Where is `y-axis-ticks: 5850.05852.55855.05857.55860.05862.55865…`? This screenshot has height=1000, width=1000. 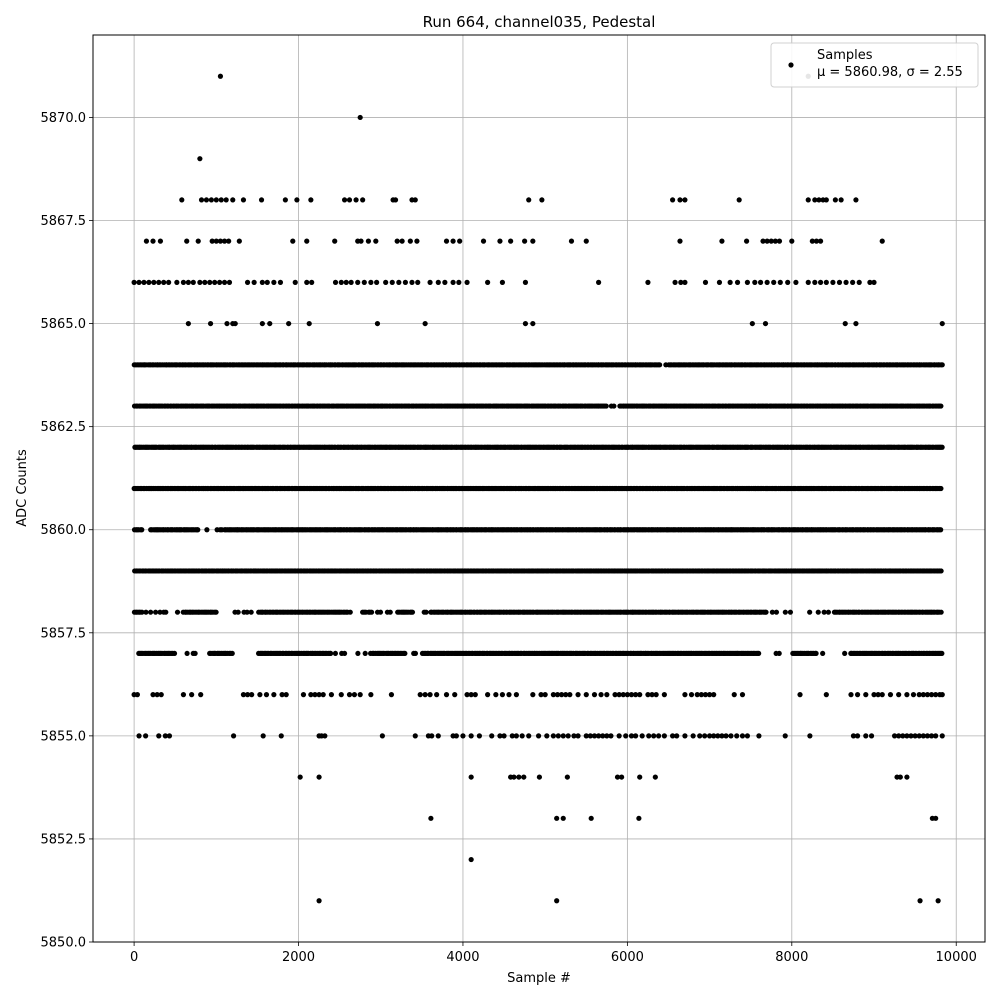 y-axis-ticks: 5850.05852.55855.05857.55860.05862.55865… is located at coordinates (67, 531).